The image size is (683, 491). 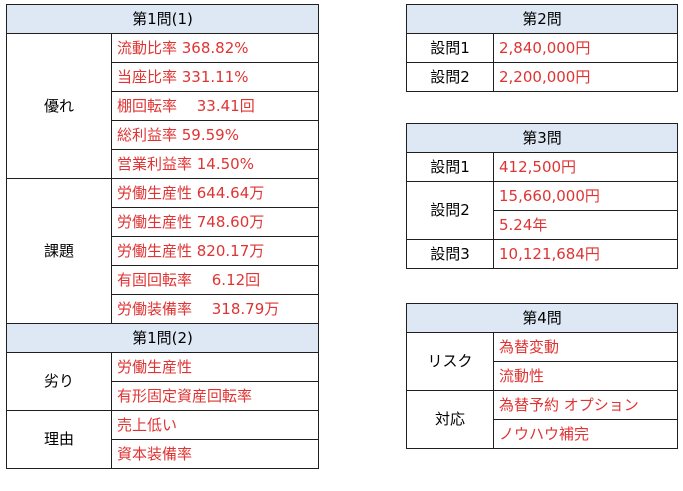 What do you see at coordinates (585, 376) in the screenshot?
I see `risk-item: 流動性` at bounding box center [585, 376].